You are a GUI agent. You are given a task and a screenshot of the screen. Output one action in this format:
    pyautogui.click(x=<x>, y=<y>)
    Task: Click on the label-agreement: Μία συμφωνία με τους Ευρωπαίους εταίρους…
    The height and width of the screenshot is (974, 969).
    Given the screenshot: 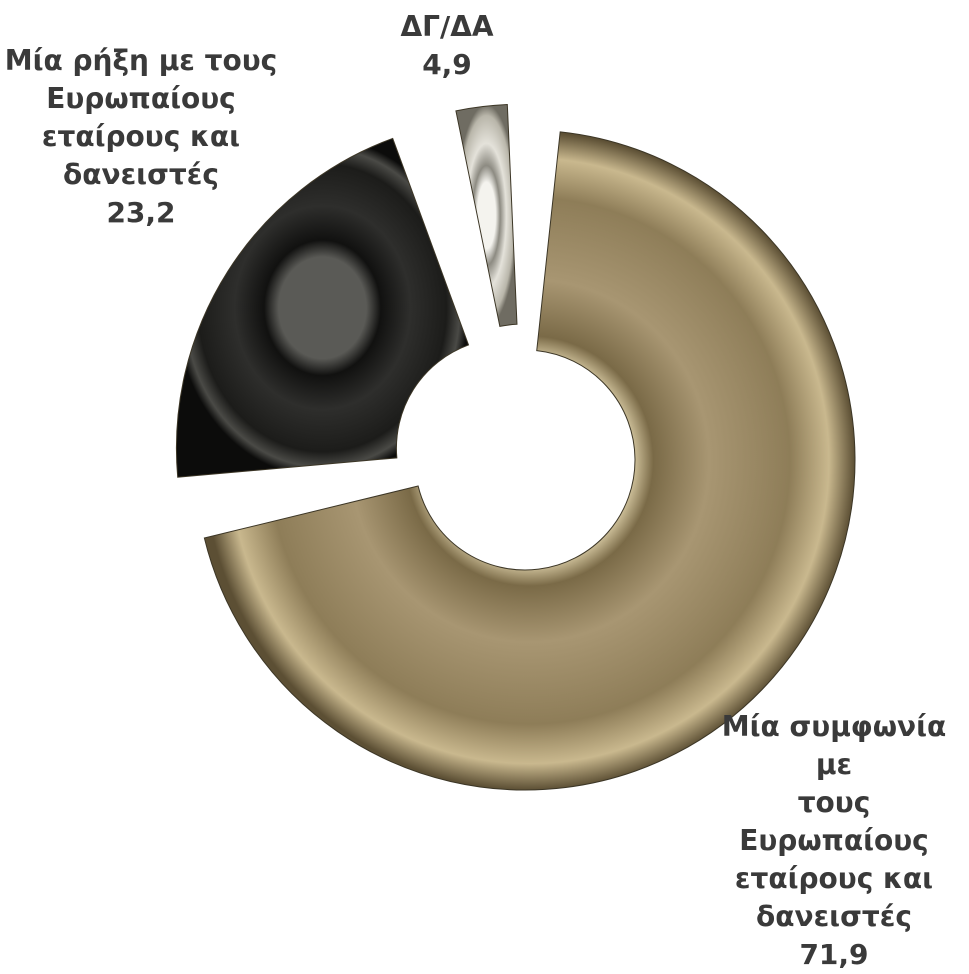 What is the action you would take?
    pyautogui.click(x=834, y=841)
    